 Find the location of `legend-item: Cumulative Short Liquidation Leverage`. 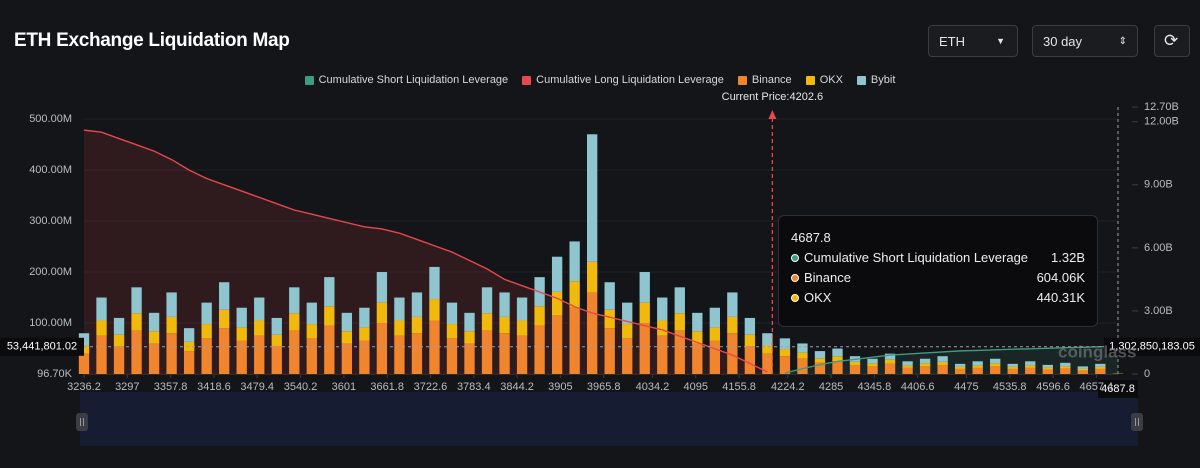

legend-item: Cumulative Short Liquidation Leverage is located at coordinates (406, 80).